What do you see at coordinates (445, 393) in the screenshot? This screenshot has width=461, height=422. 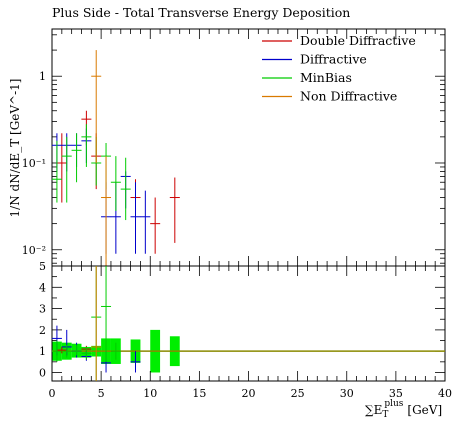 I see `x-tick-label: 40` at bounding box center [445, 393].